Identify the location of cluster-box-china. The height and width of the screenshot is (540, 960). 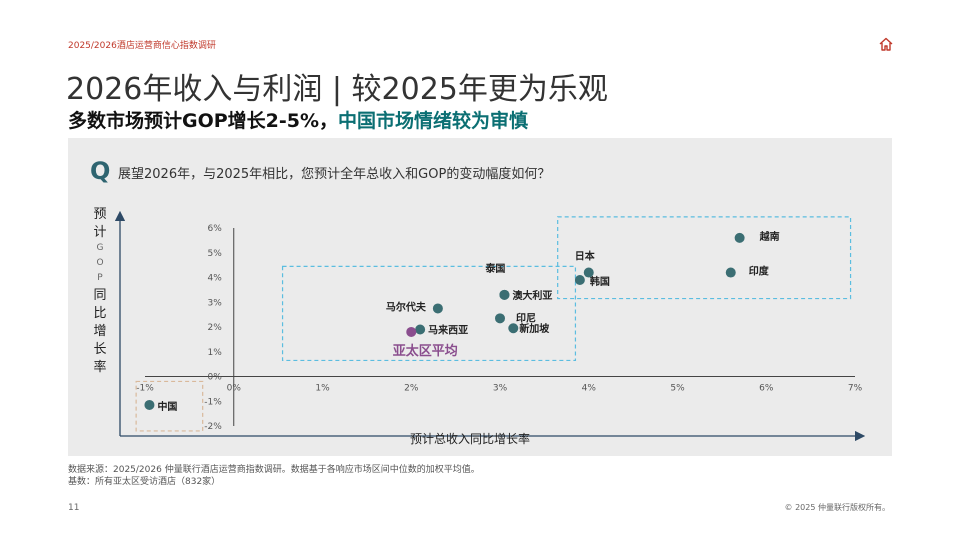
(169, 406).